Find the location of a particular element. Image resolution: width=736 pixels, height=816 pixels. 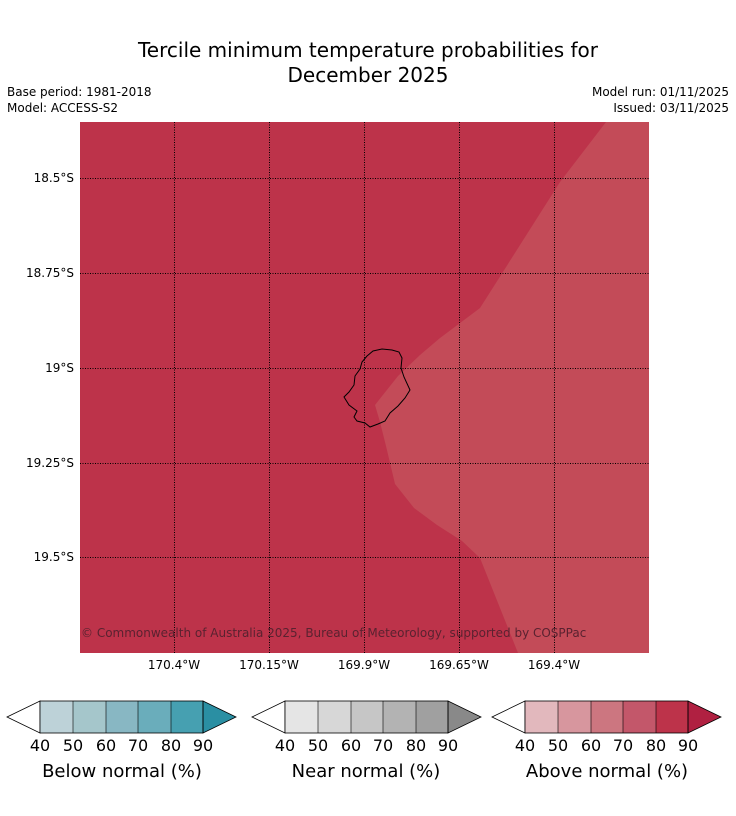

lon-label-170-15: 170.15°W is located at coordinates (269, 665).